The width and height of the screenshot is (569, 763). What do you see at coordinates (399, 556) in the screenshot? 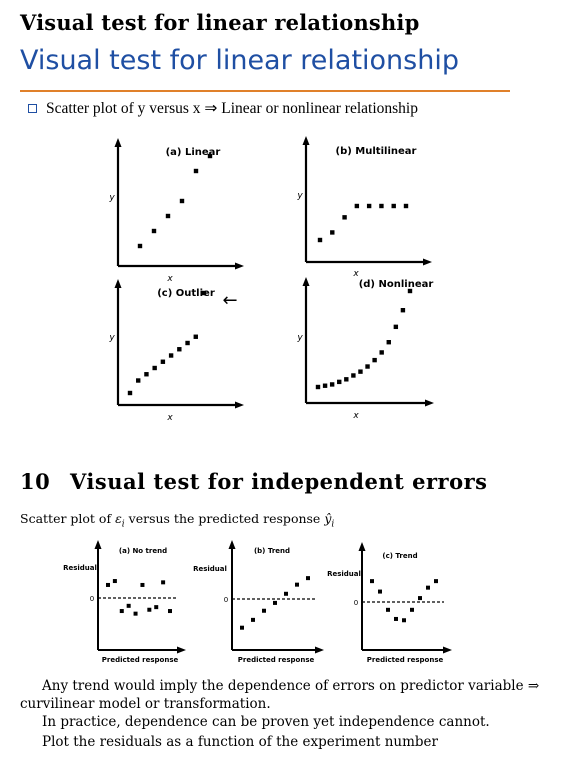
I see `panel-title: (c) Trend` at bounding box center [399, 556].